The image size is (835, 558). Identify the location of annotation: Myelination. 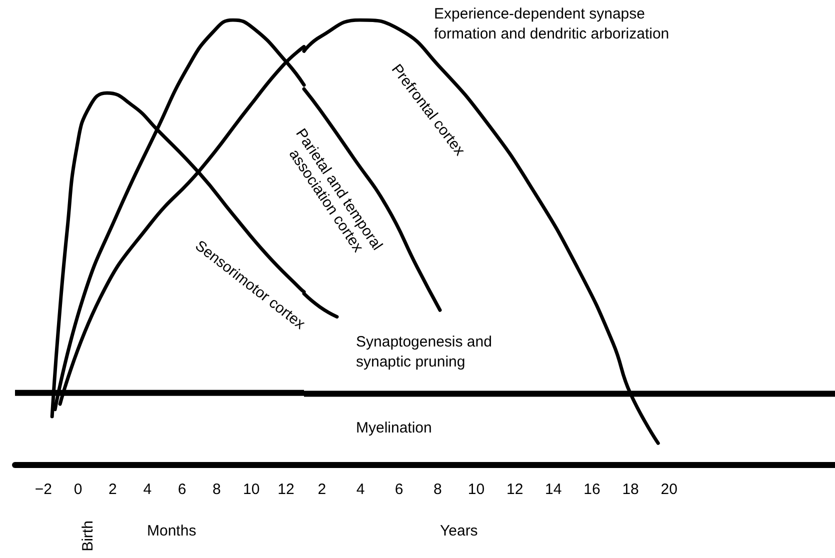
(394, 428).